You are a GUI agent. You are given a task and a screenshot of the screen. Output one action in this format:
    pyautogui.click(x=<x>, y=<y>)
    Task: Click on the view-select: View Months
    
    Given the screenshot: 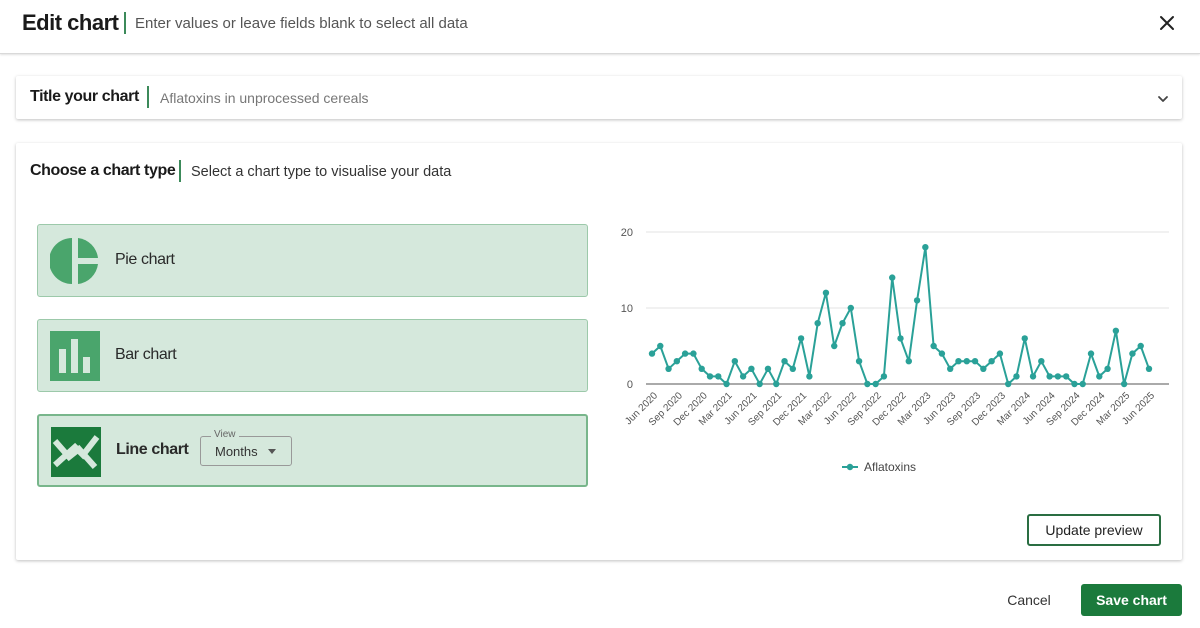 What is the action you would take?
    pyautogui.click(x=246, y=447)
    